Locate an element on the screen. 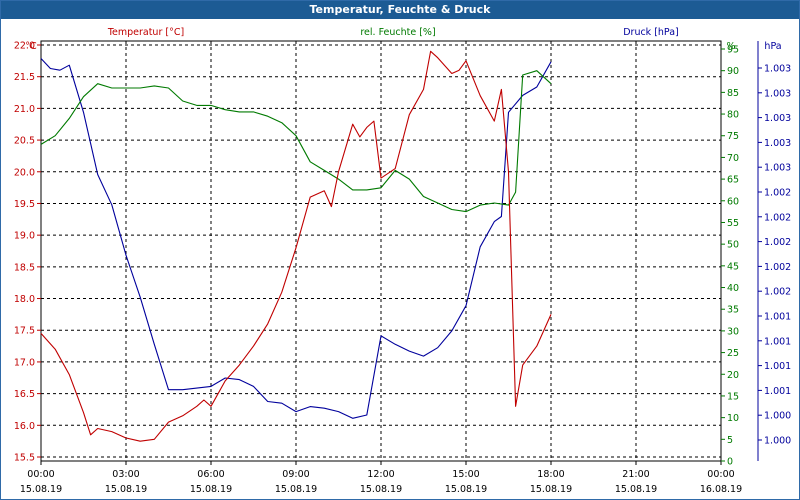 This screenshot has height=500, width=800. temperature-tick-label: 21.0 is located at coordinates (24, 109).